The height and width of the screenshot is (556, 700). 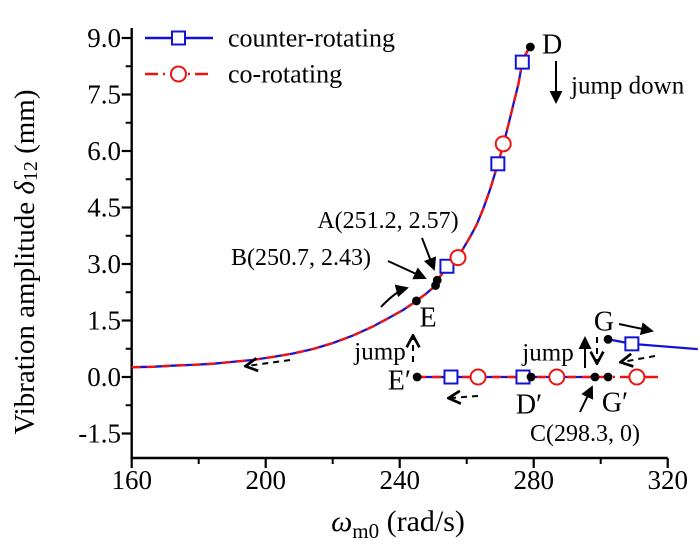 What do you see at coordinates (586, 399) in the screenshot?
I see `ann-c-arrow` at bounding box center [586, 399].